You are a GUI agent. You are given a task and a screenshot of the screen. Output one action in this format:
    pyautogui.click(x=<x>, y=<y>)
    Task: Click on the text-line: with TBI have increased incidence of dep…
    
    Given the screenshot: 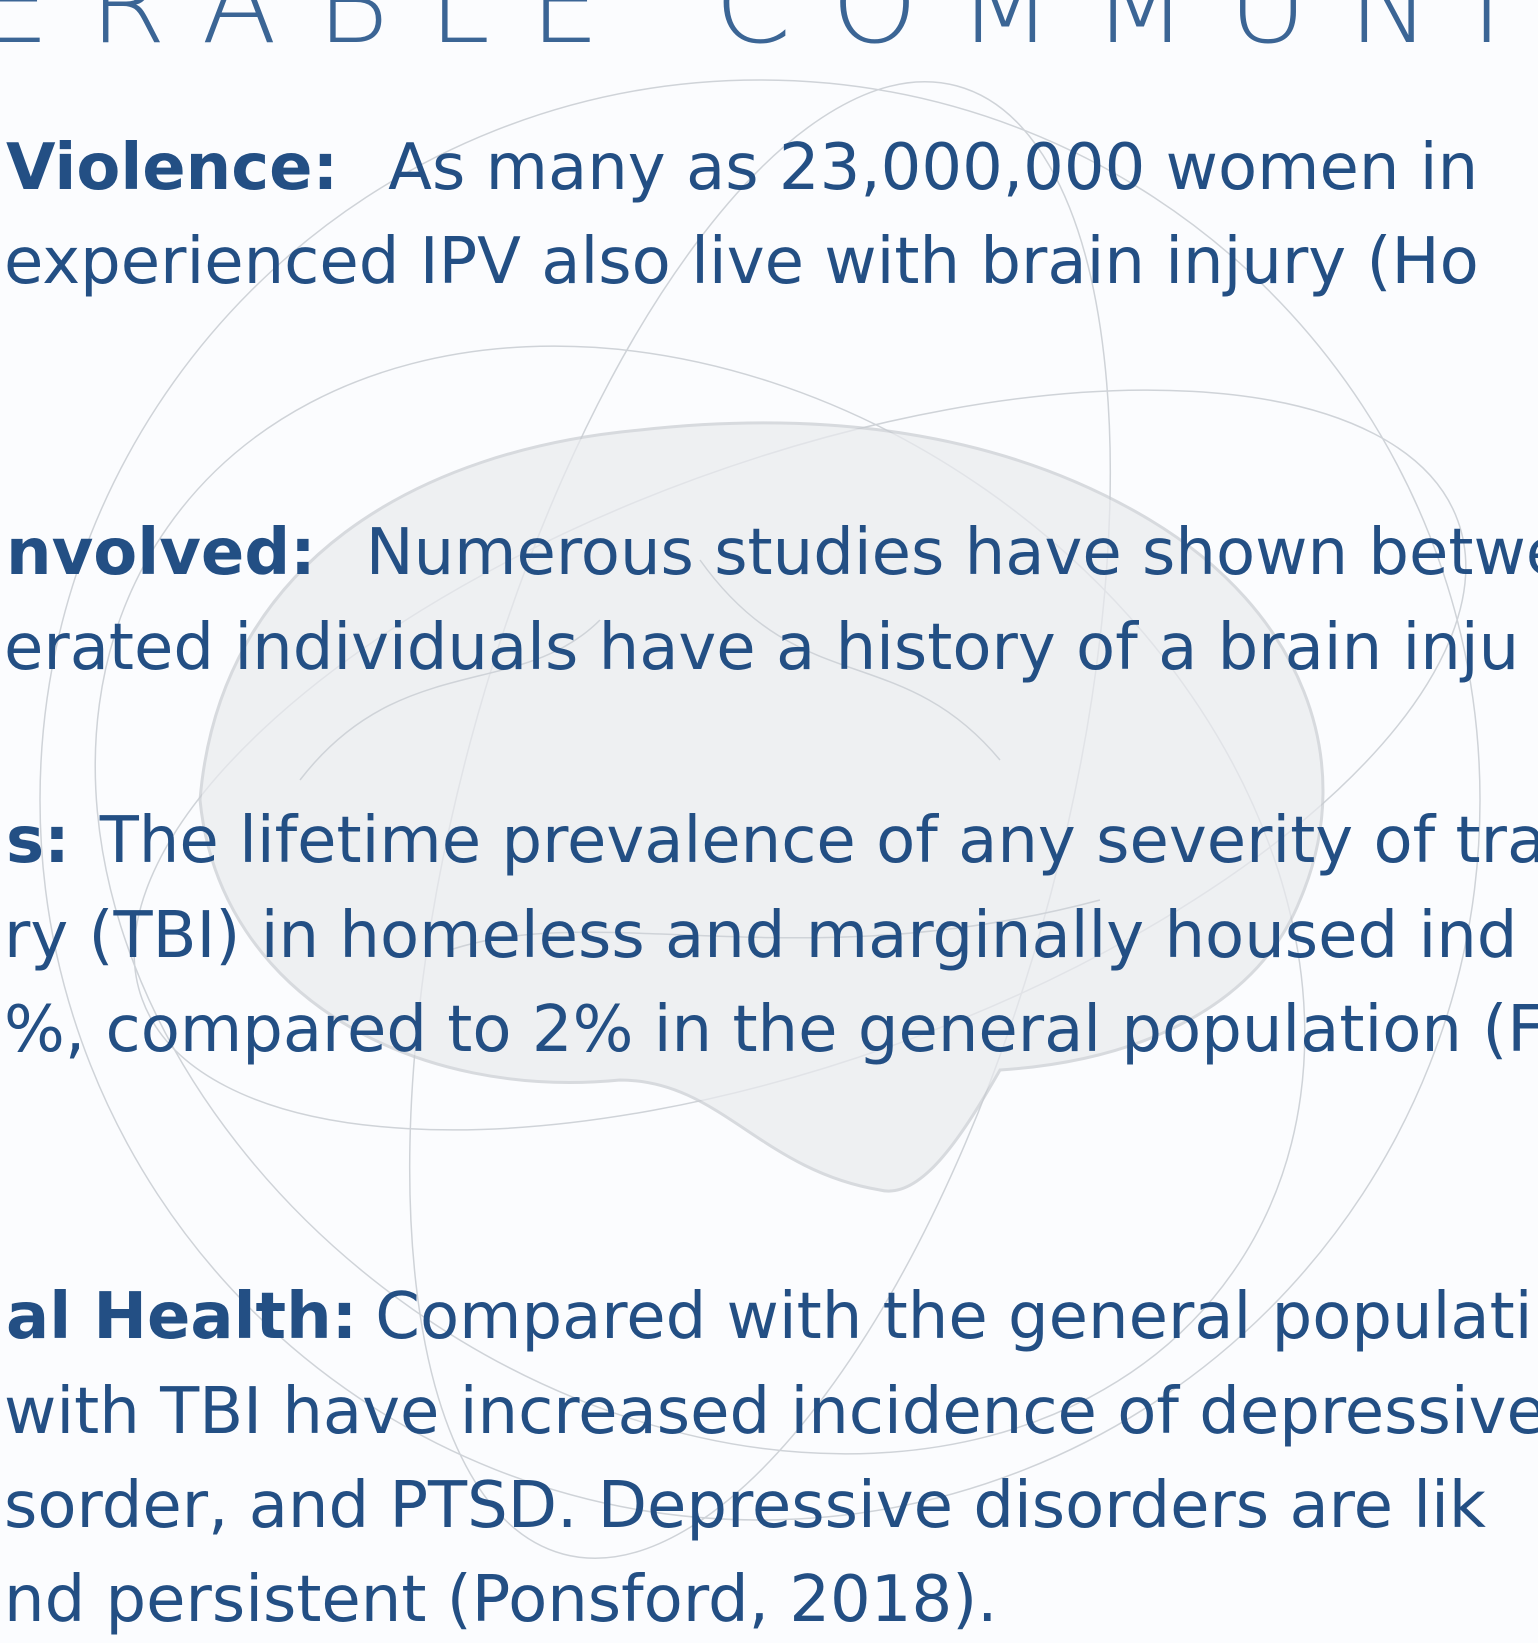 What is the action you would take?
    pyautogui.click(x=771, y=1412)
    